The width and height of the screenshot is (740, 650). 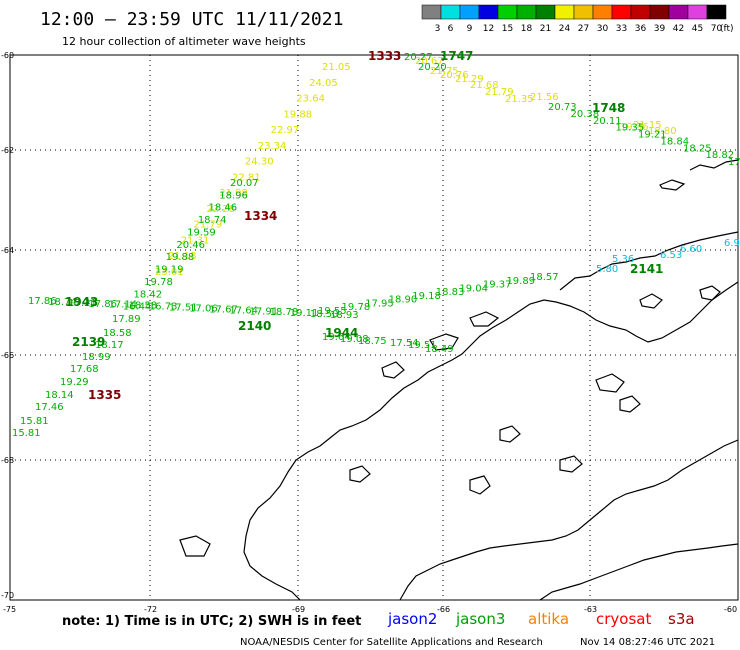 I want to click on lon-label: -60, so click(x=730, y=609).